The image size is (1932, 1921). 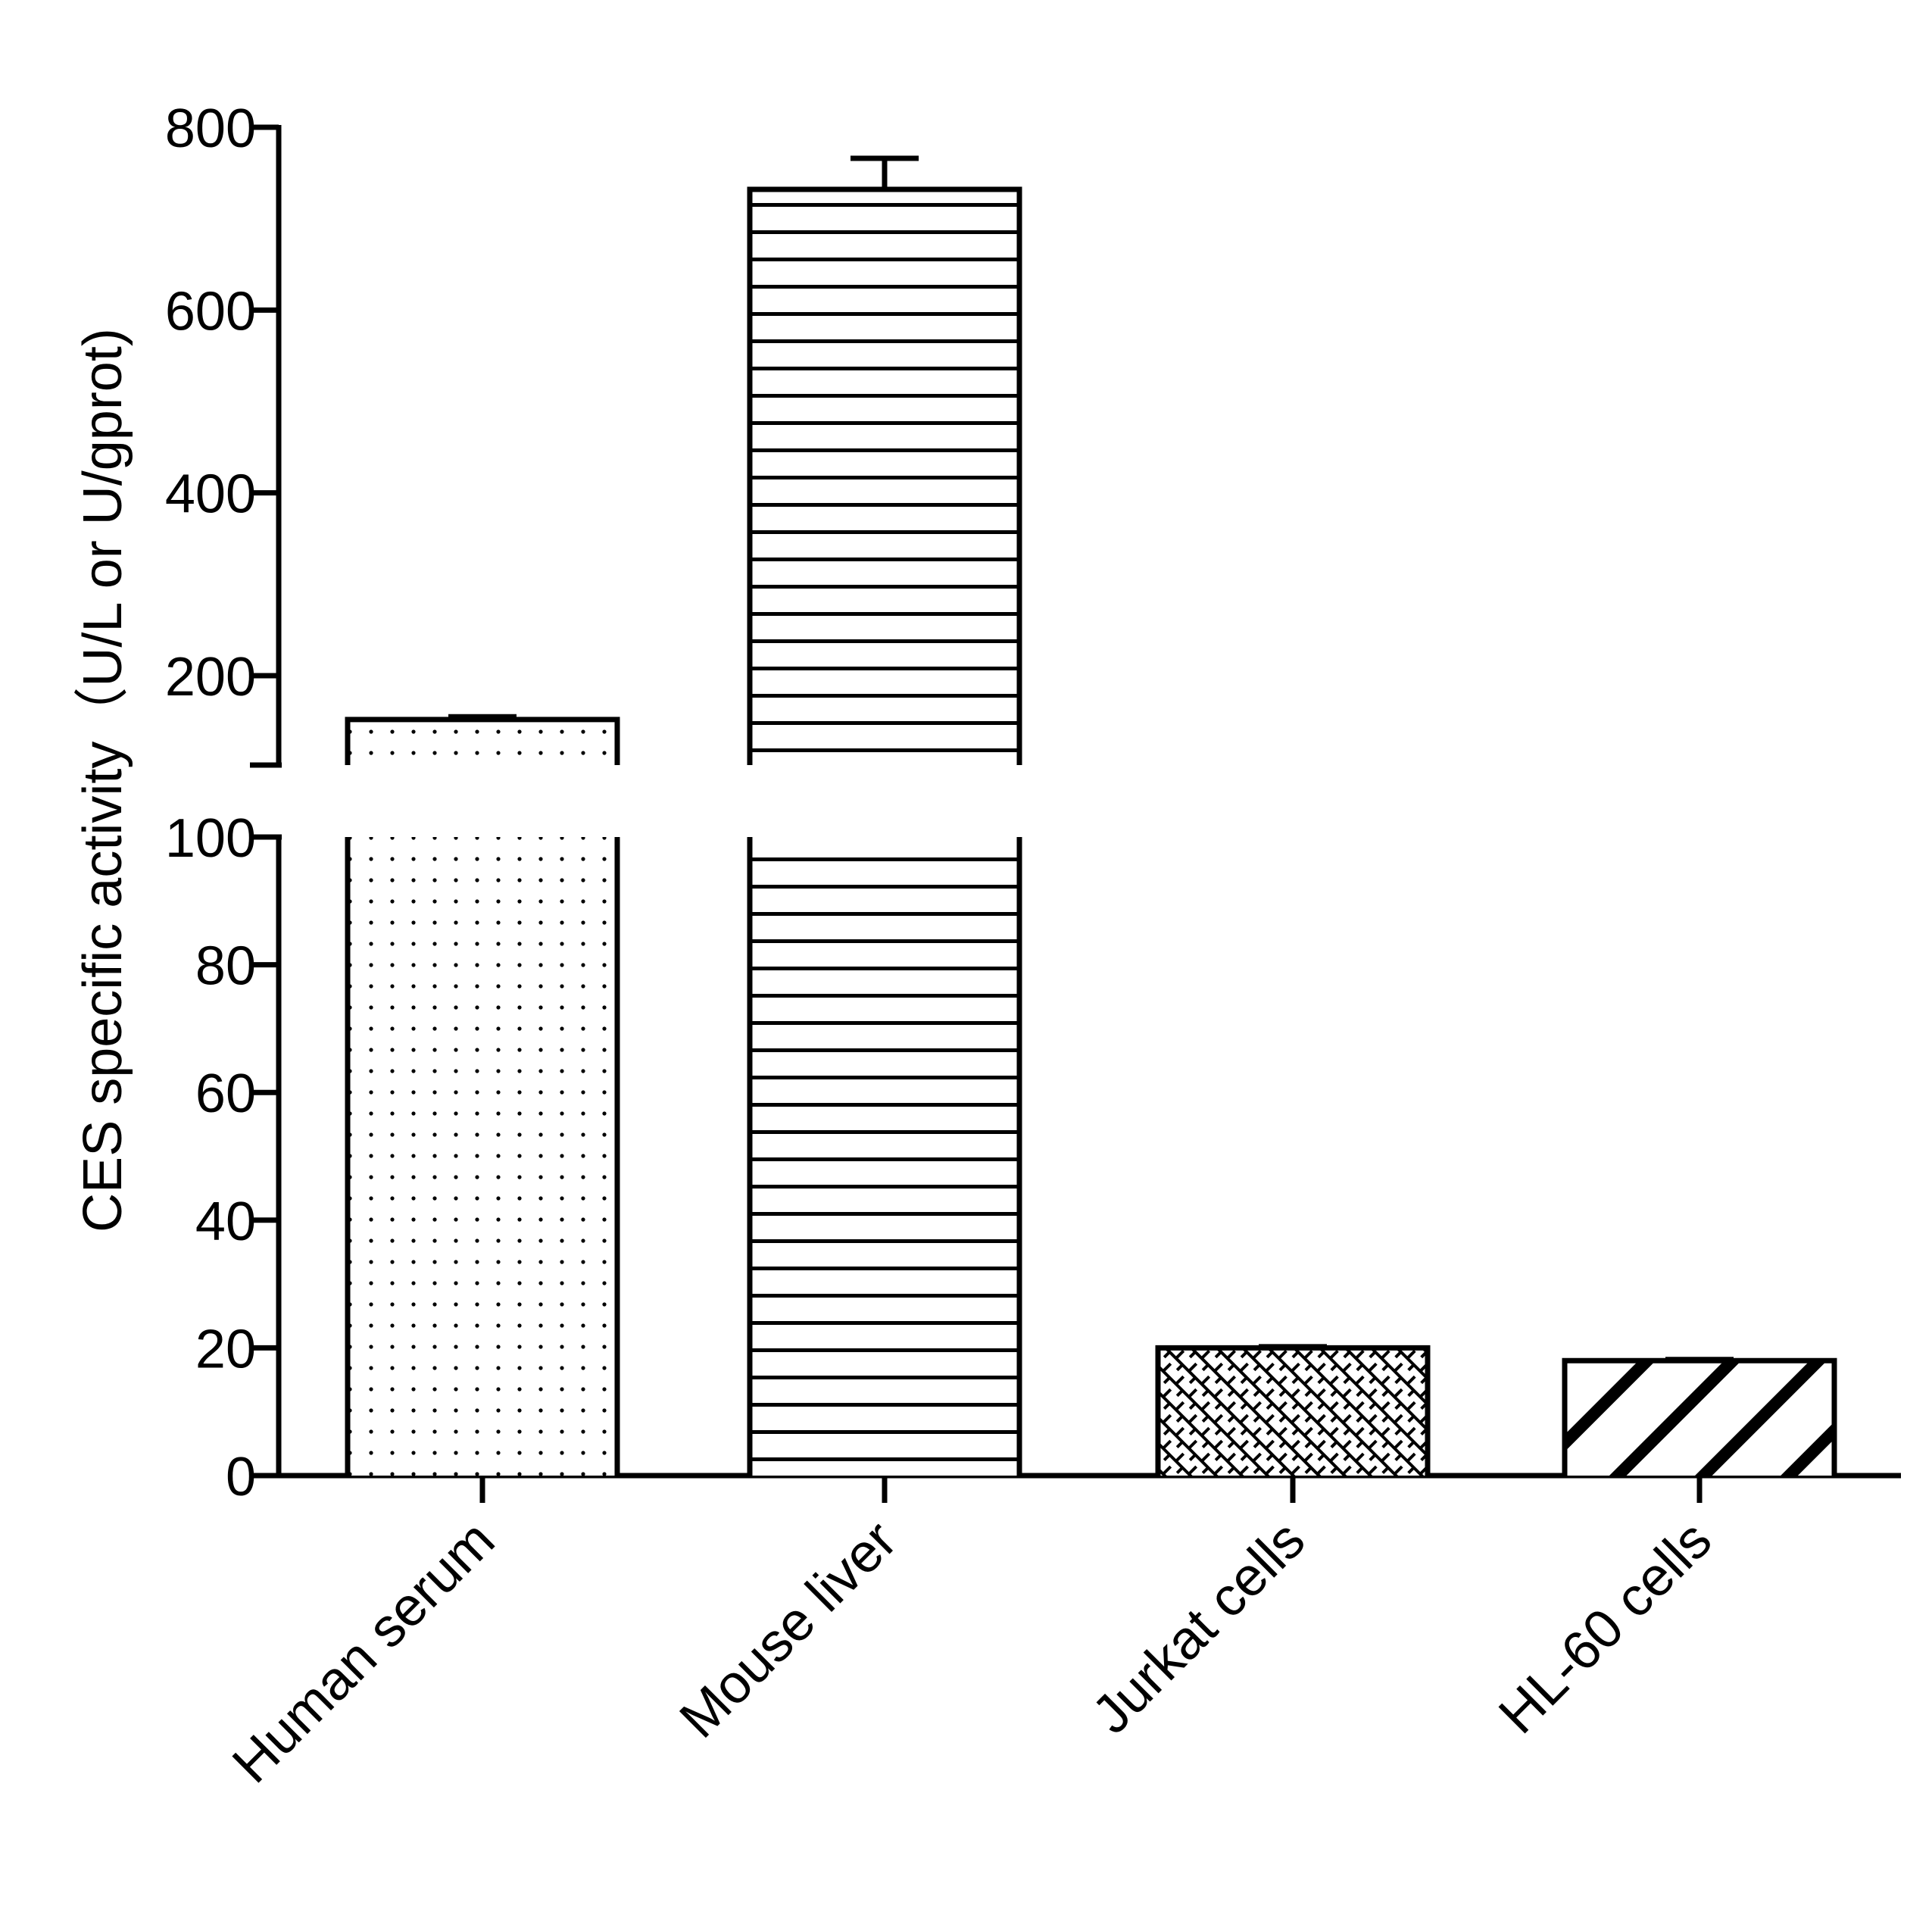 What do you see at coordinates (225, 1094) in the screenshot?
I see `y-tick-label: 60` at bounding box center [225, 1094].